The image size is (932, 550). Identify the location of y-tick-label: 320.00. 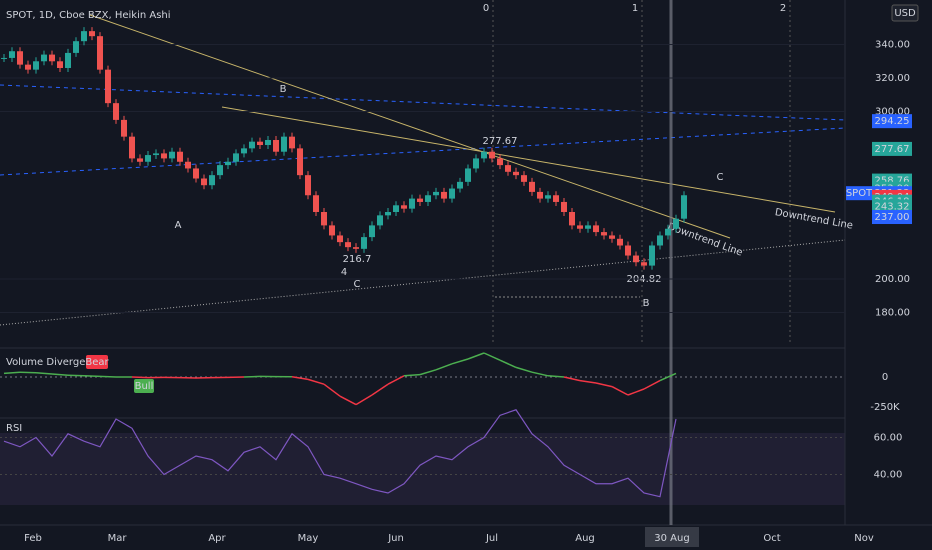
(892, 78).